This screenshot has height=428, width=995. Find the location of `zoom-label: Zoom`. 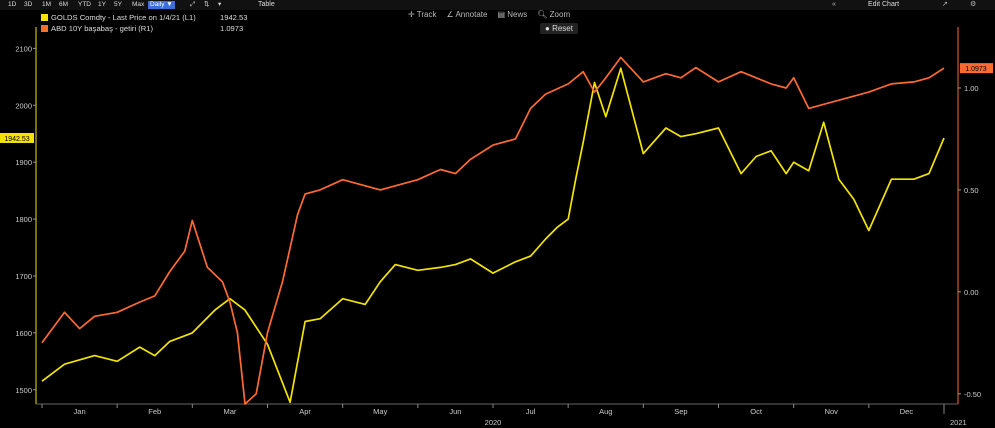

zoom-label: Zoom is located at coordinates (560, 14).